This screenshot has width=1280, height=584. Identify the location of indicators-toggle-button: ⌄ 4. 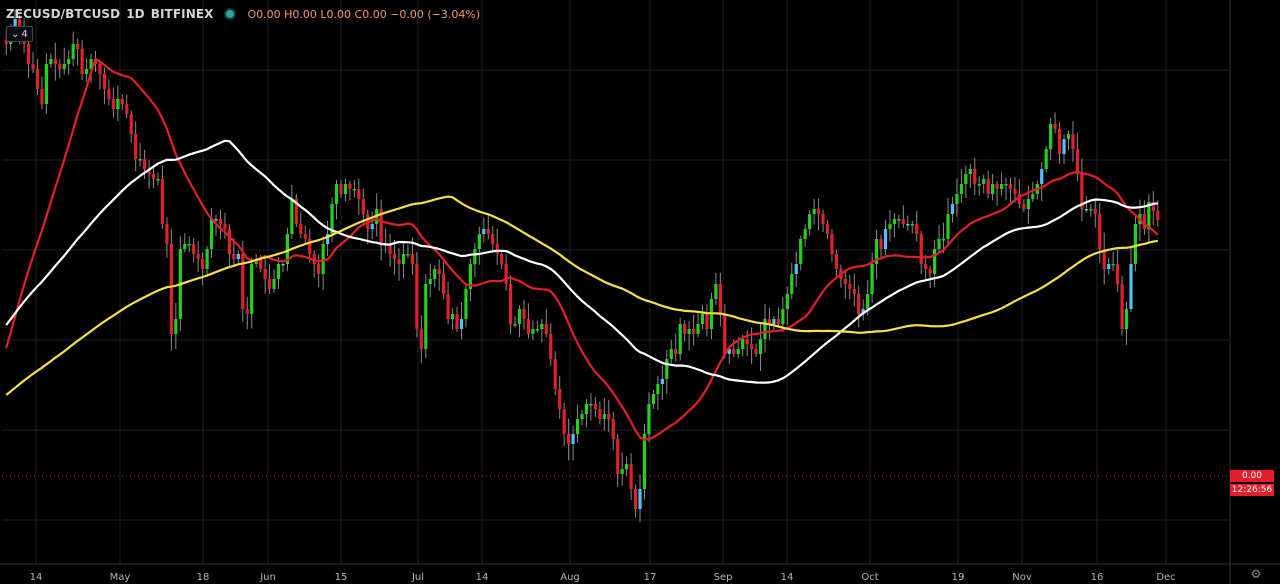
(19, 34).